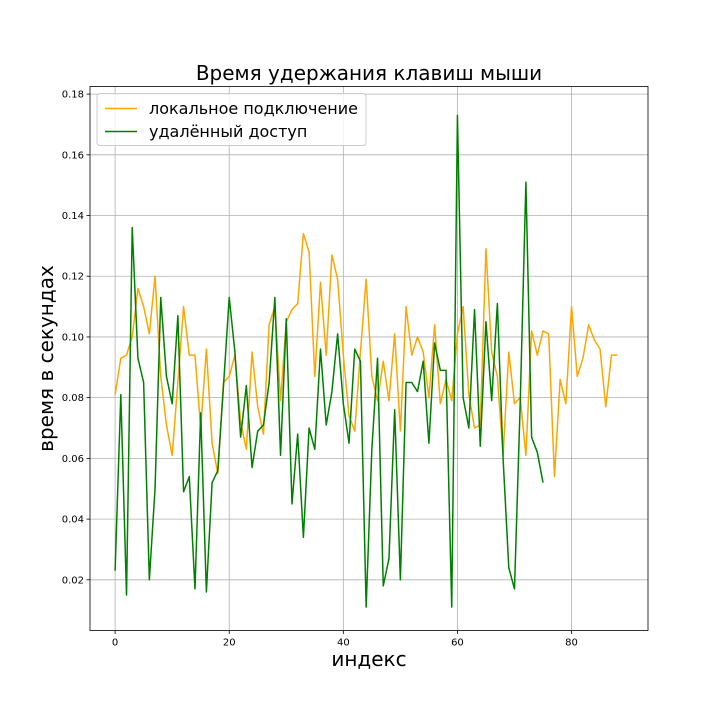  What do you see at coordinates (253, 108) in the screenshot?
I see `legend-label-0: локальное подключение` at bounding box center [253, 108].